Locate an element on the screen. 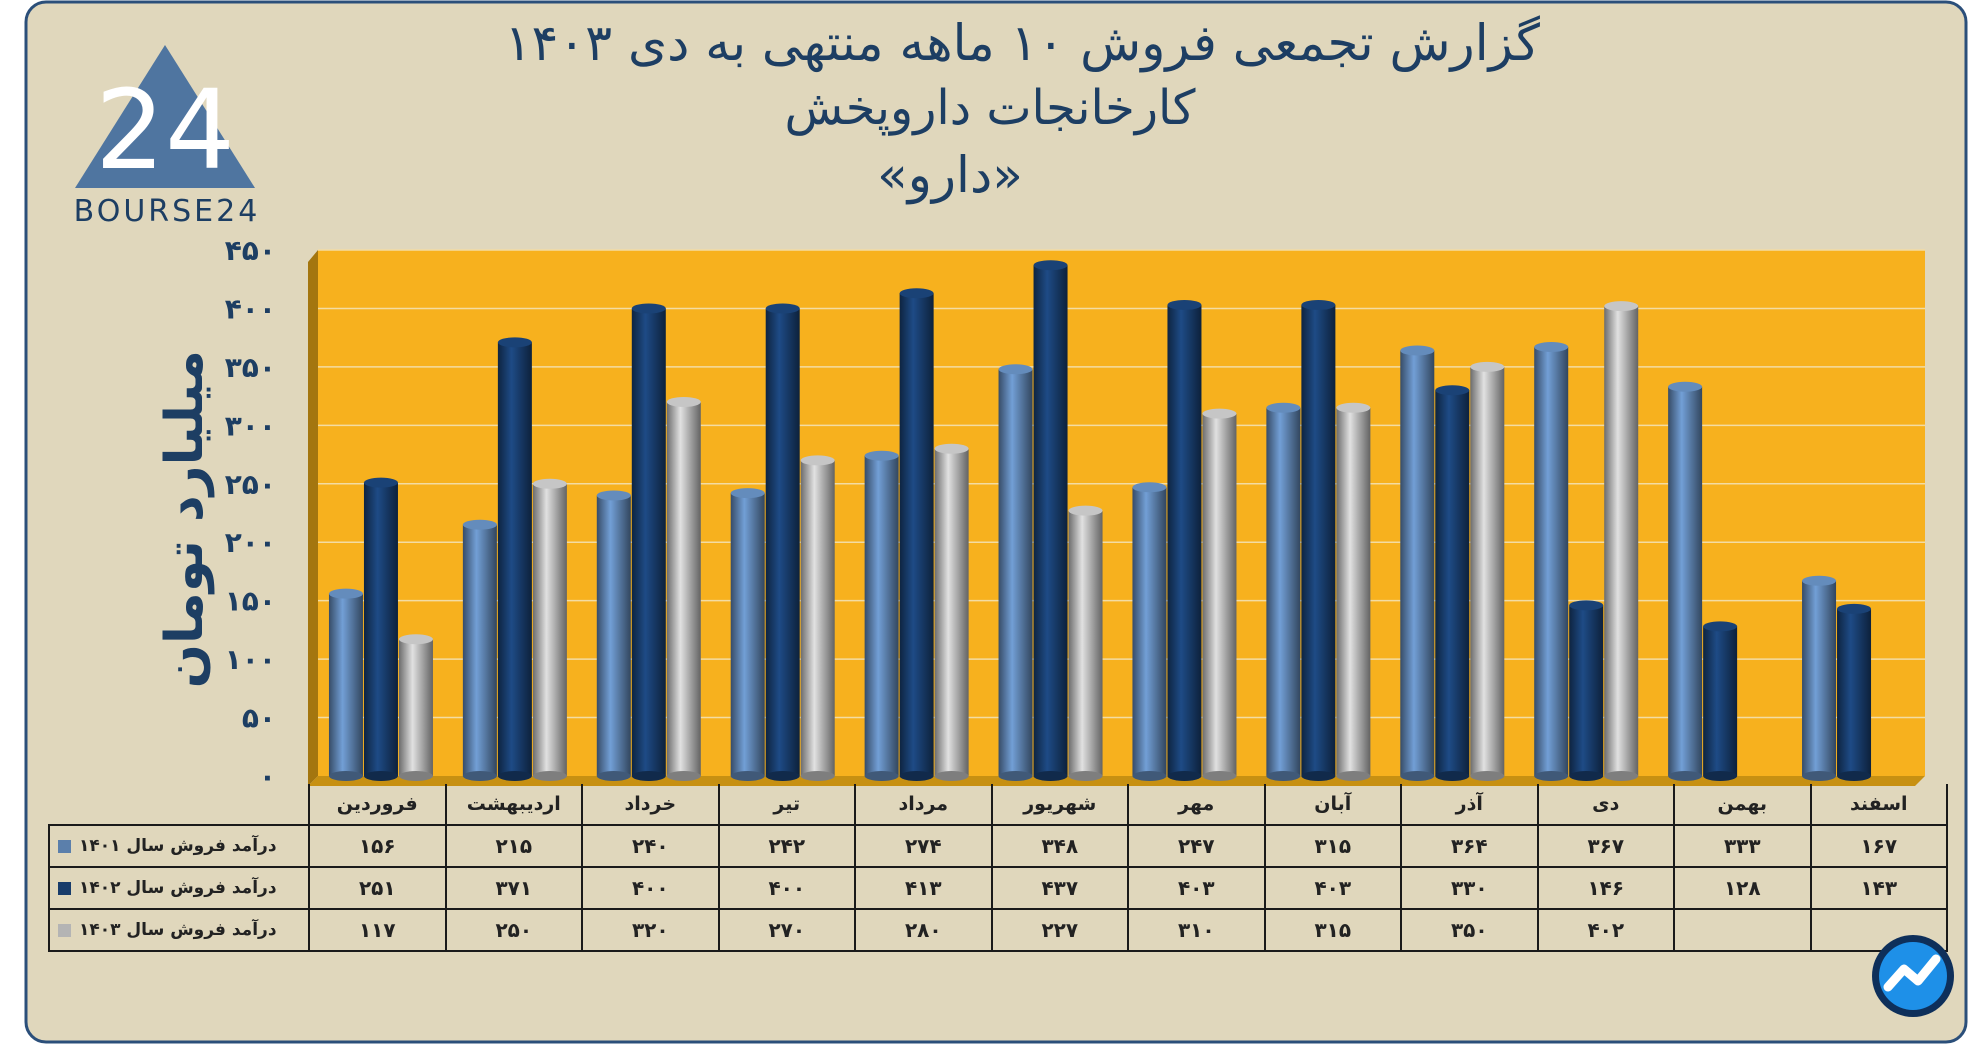 The image size is (1986, 1047). data-label: ۴۱۳ is located at coordinates (923, 888).